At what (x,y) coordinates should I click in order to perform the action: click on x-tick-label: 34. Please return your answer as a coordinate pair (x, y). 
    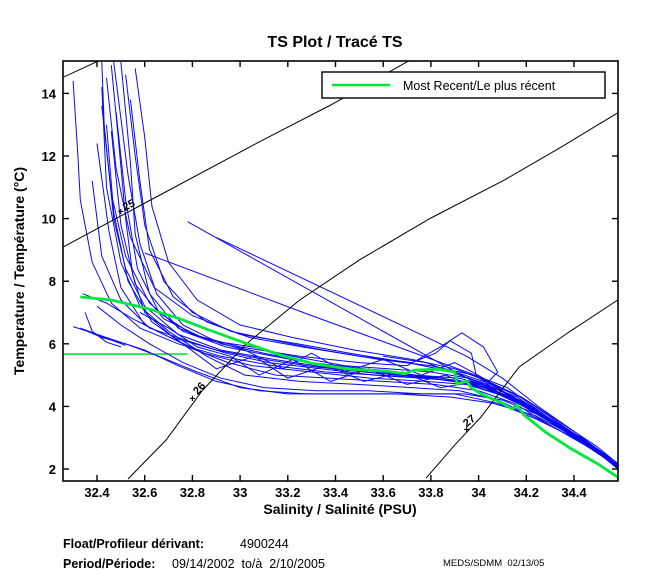
    Looking at the image, I should click on (478, 492).